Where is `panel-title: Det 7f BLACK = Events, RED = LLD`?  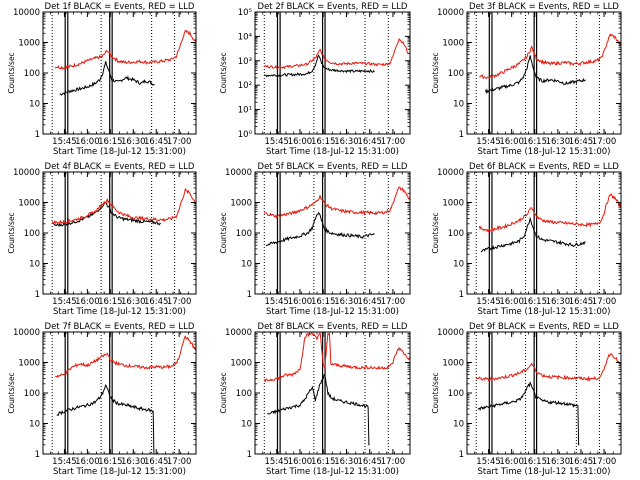 panel-title: Det 7f BLACK = Events, RED = LLD is located at coordinates (120, 327).